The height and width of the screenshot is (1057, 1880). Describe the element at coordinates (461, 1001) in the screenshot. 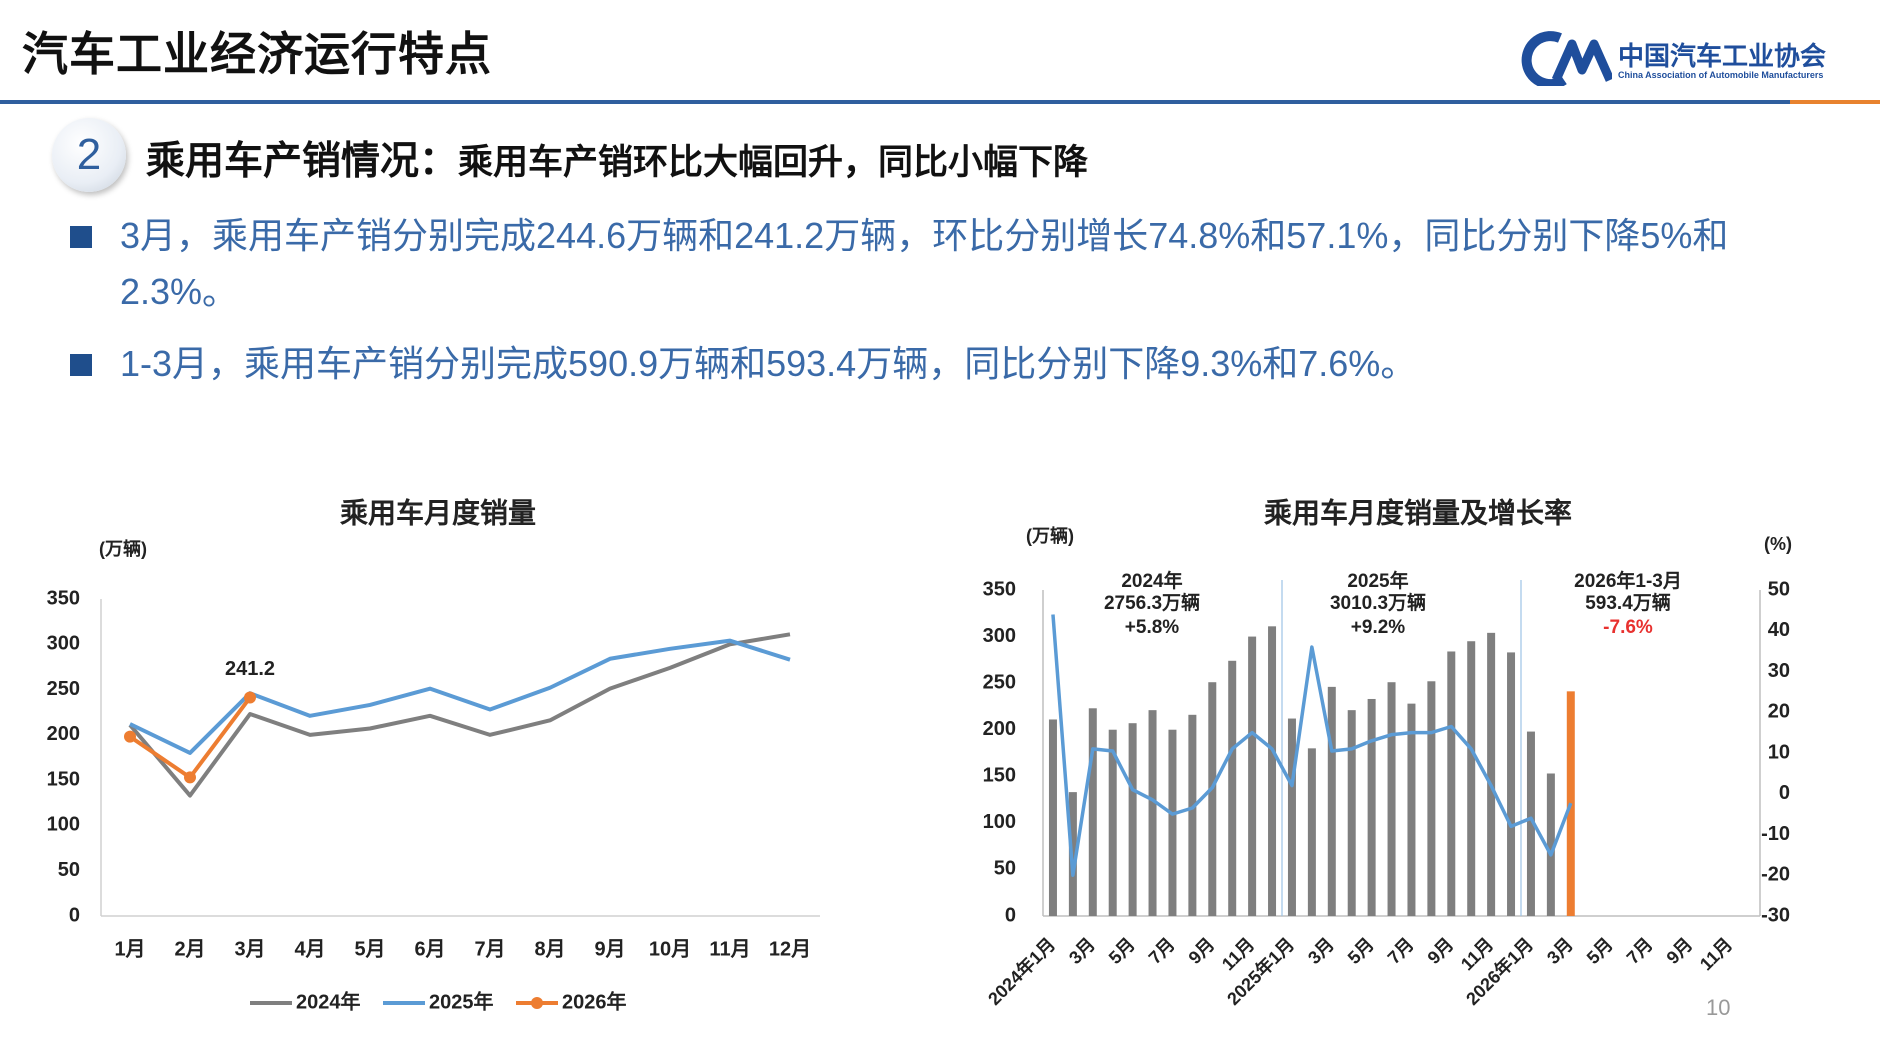

I see `legend-label: 2025年` at that location.